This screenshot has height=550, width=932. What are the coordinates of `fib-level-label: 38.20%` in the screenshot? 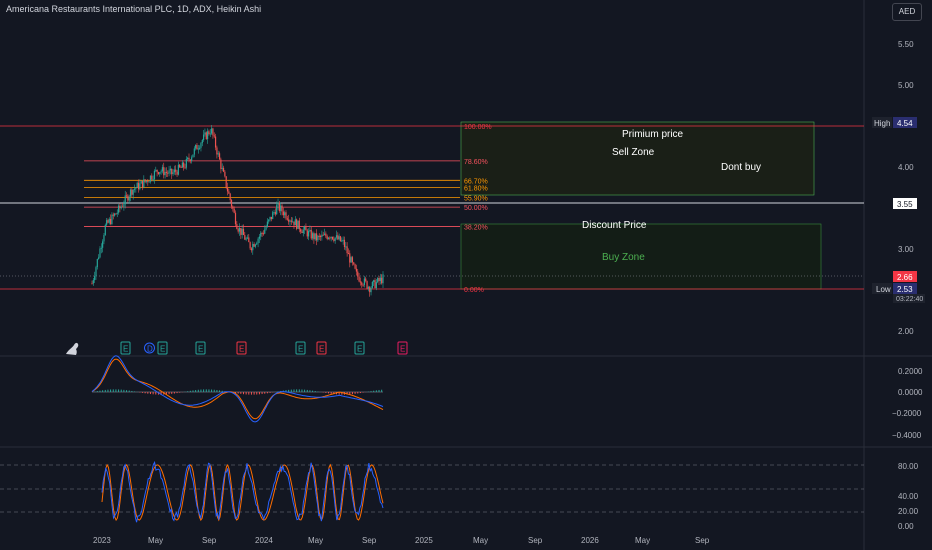 It's located at (476, 228).